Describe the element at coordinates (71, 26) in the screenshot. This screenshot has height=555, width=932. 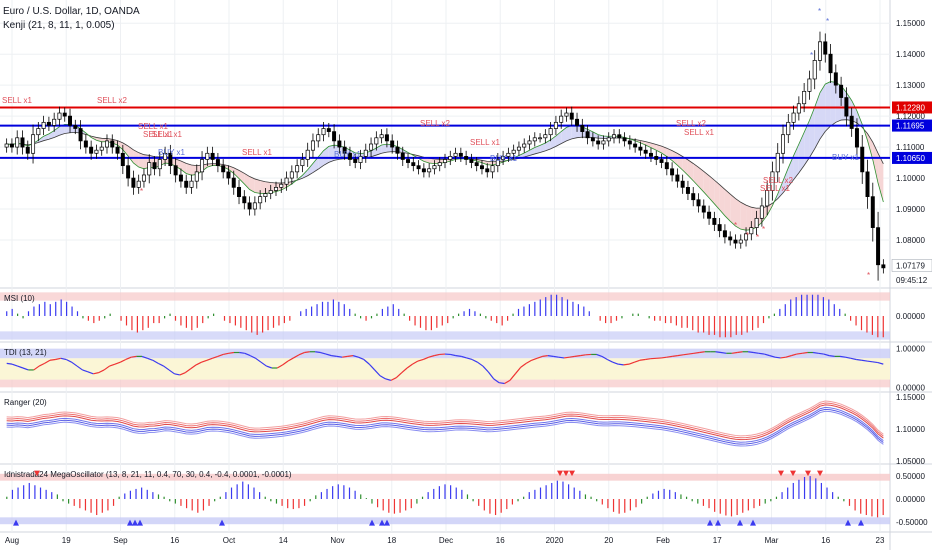
I see `indicator-title: Kenji (21, 8, 11, 1, 0.005)` at that location.